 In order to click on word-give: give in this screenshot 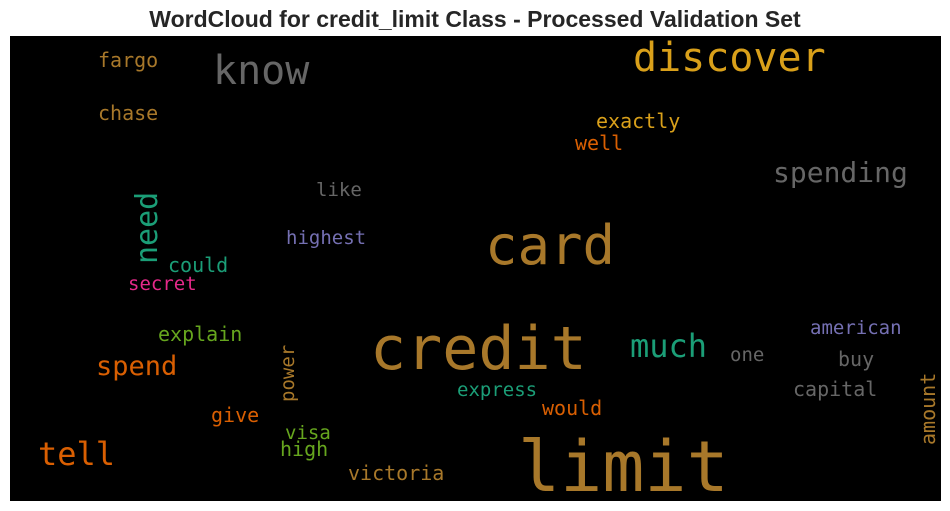, I will do `click(235, 415)`.